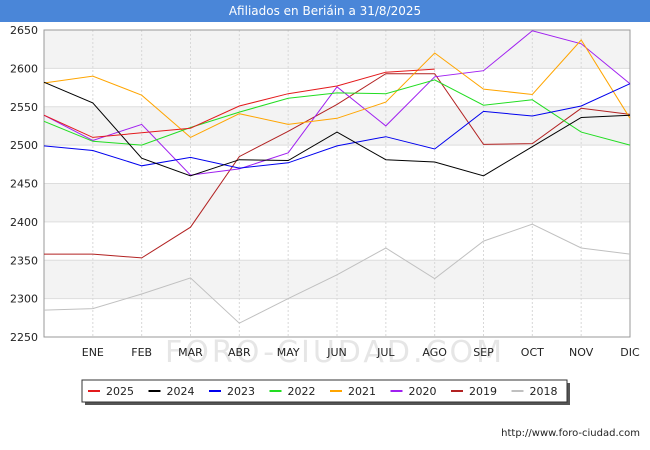 The height and width of the screenshot is (450, 650). I want to click on x-tick-label: MAY, so click(288, 352).